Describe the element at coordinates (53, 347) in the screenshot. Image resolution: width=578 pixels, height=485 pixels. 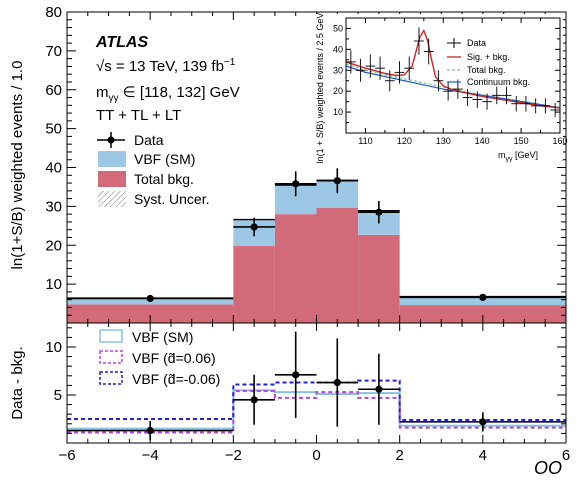
I see `ratio-ytick-label-10: 10` at that location.